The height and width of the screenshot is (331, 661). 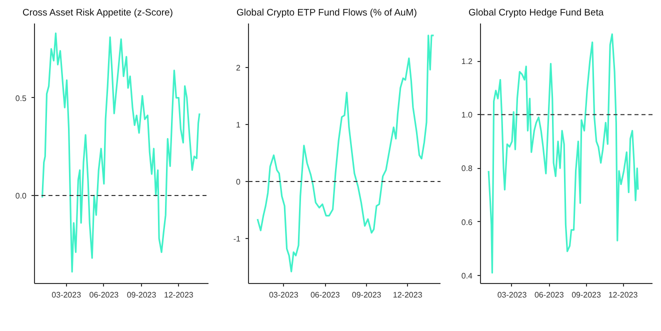 I want to click on y-tick-label: 0.0, so click(x=21, y=196).